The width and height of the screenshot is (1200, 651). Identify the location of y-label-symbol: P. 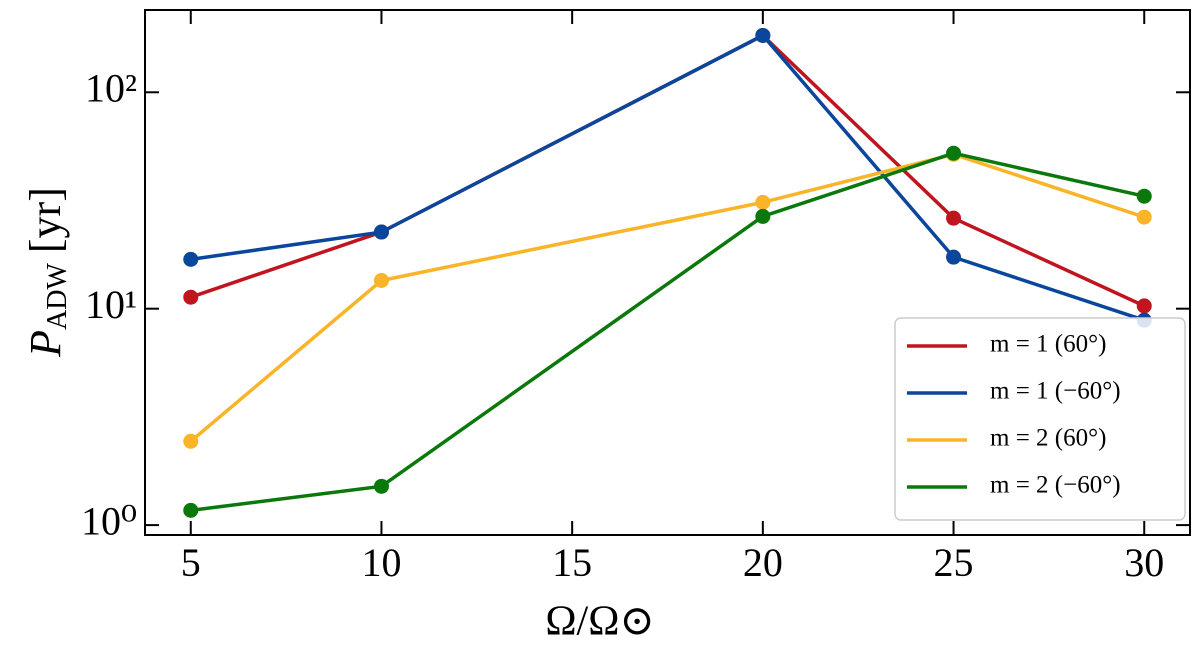
(45, 344).